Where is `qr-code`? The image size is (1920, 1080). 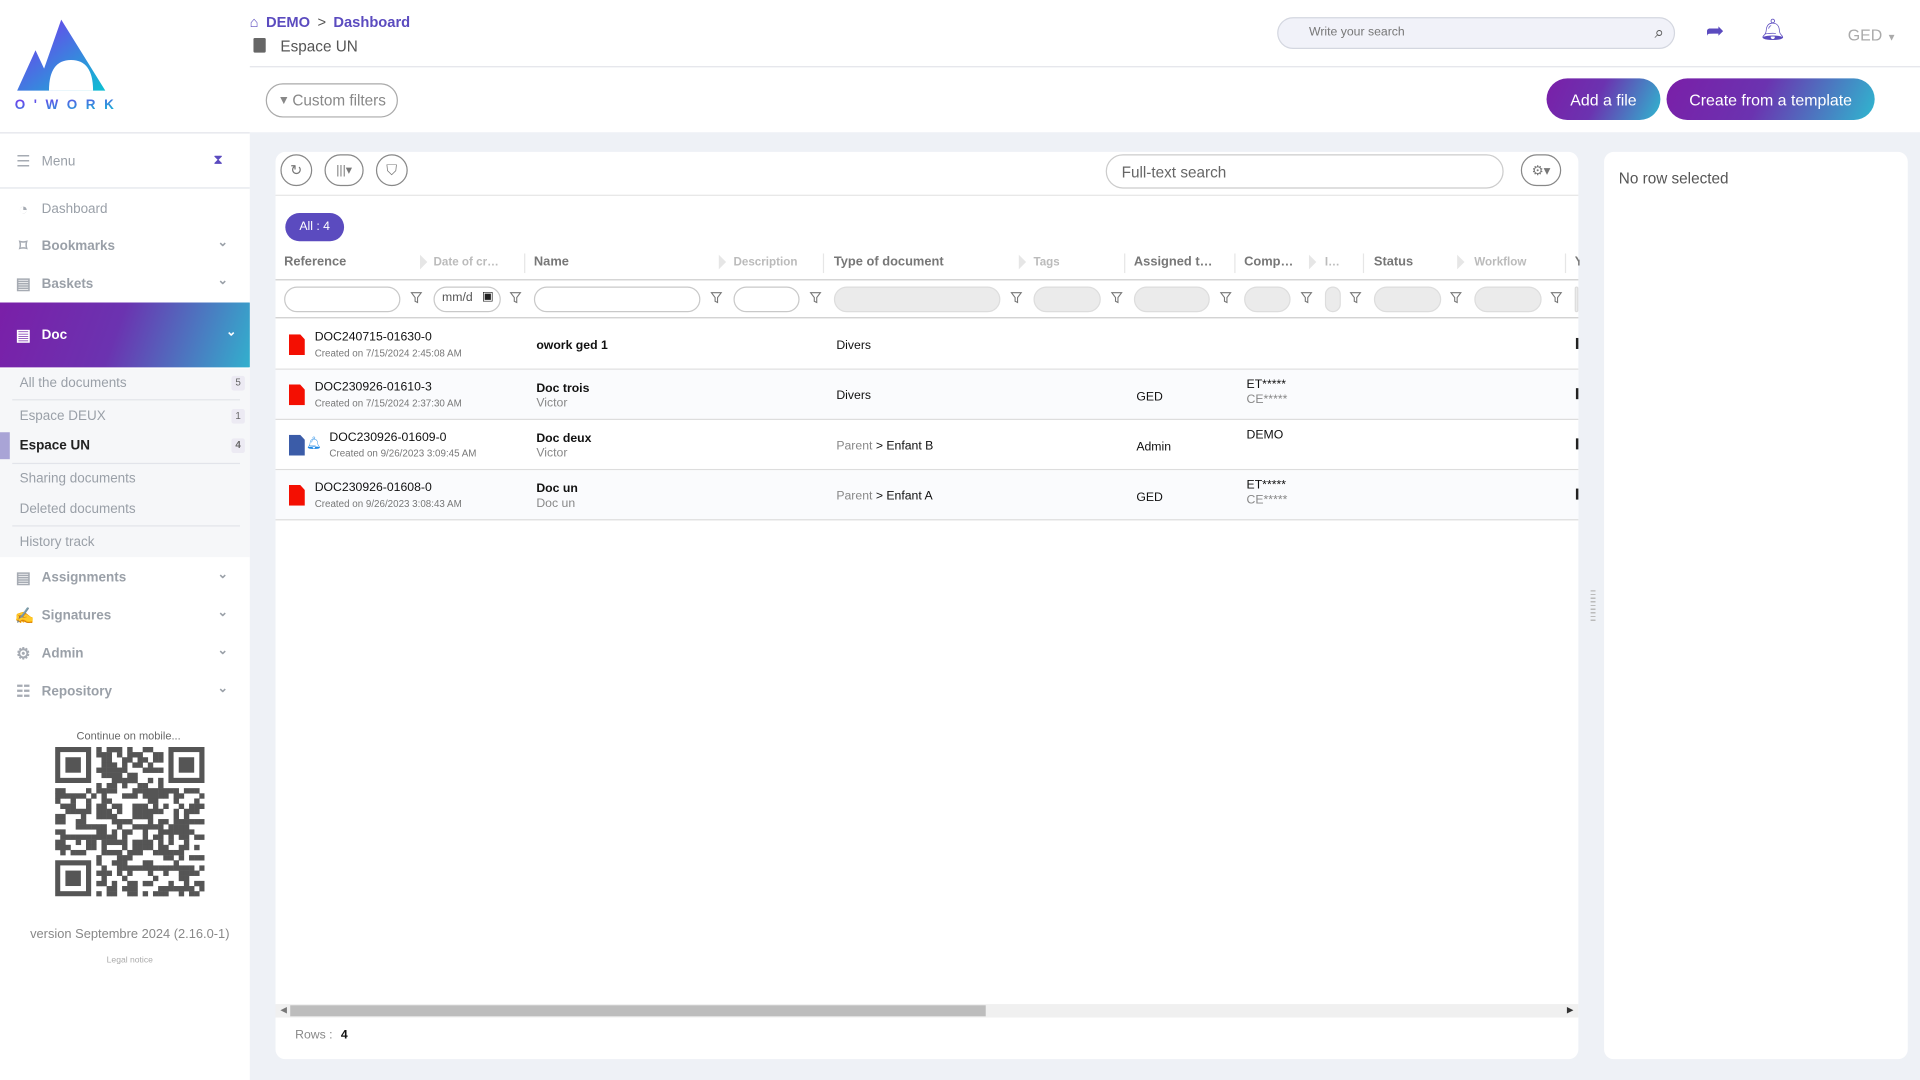
qr-code is located at coordinates (130, 821).